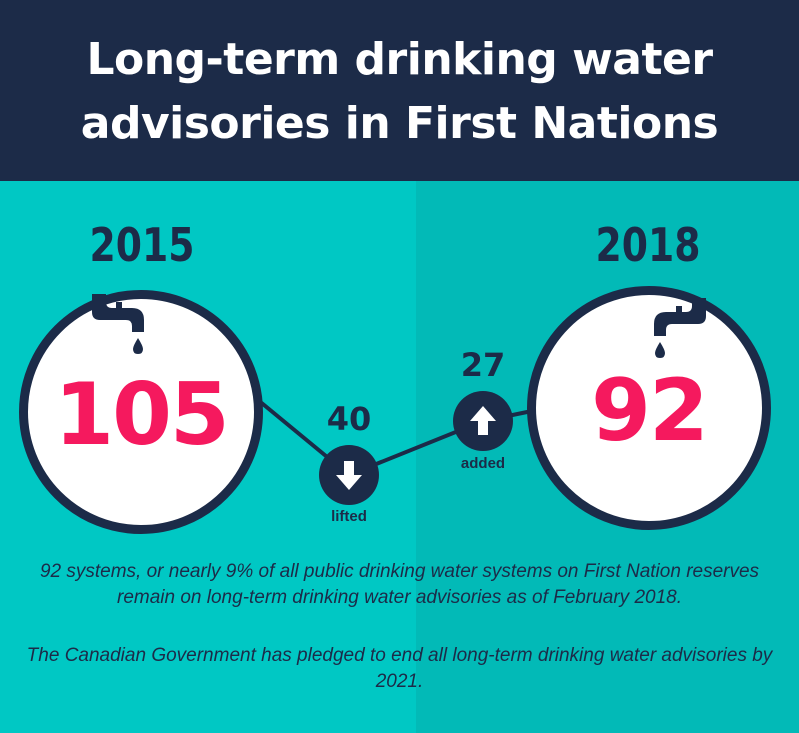 The width and height of the screenshot is (799, 733). I want to click on lifted-count: 40, so click(349, 419).